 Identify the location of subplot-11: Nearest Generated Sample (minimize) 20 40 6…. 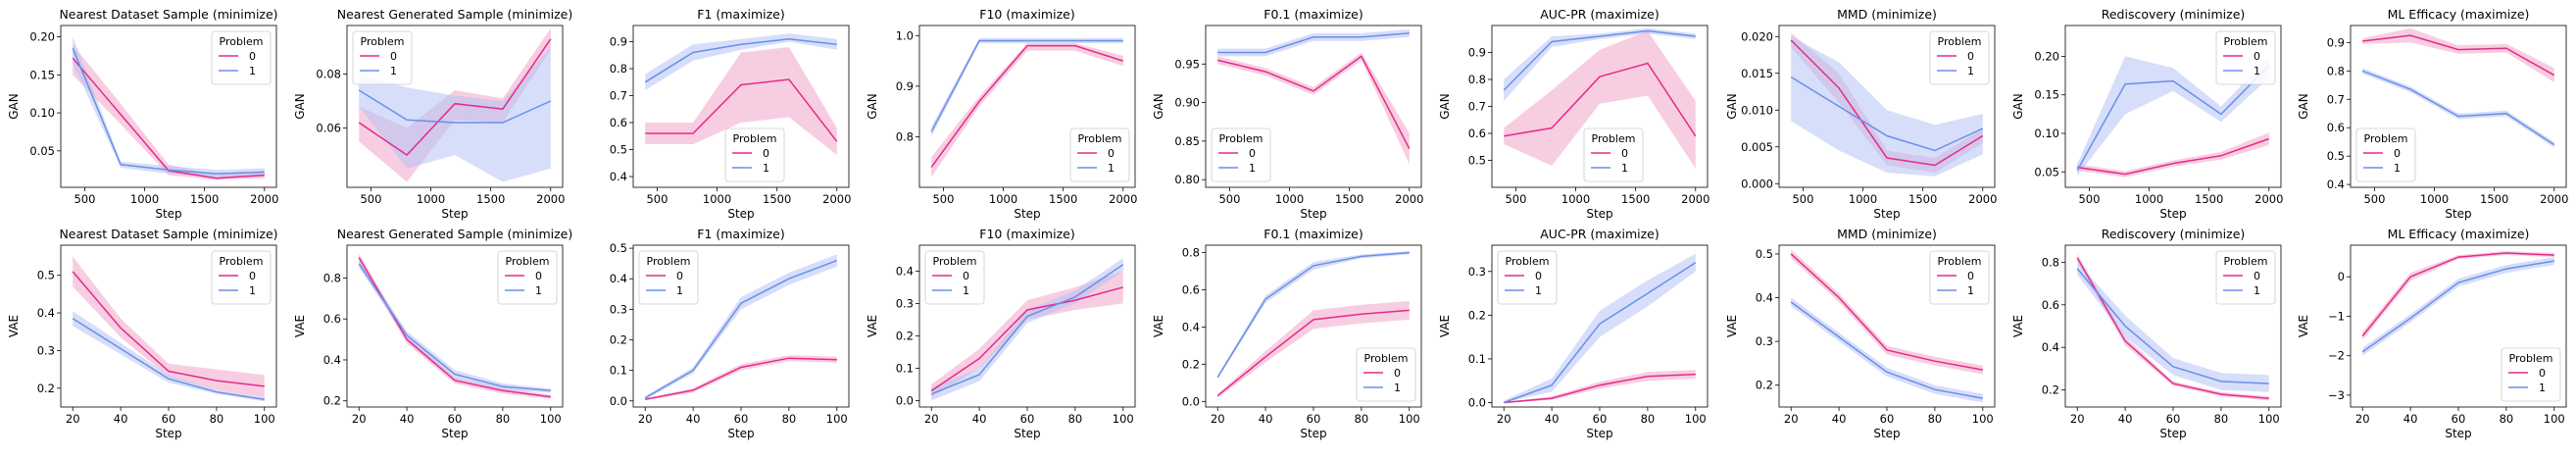
(432, 333).